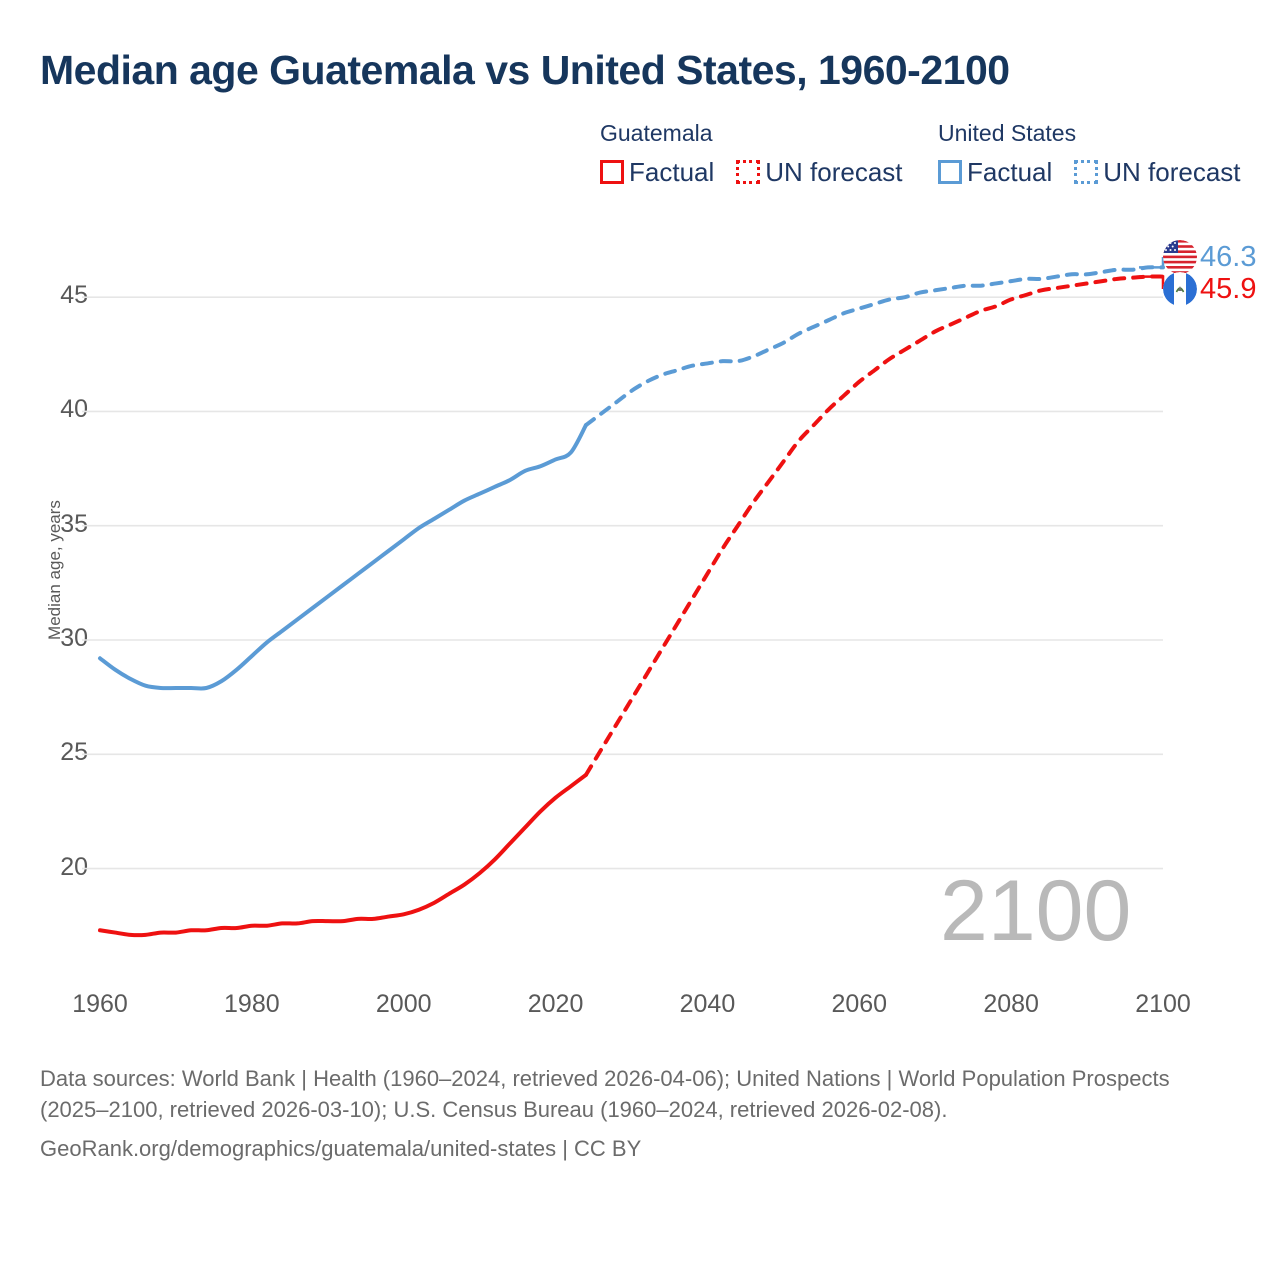 The width and height of the screenshot is (1280, 1280). I want to click on leader-line-guatemala, so click(1152, 282).